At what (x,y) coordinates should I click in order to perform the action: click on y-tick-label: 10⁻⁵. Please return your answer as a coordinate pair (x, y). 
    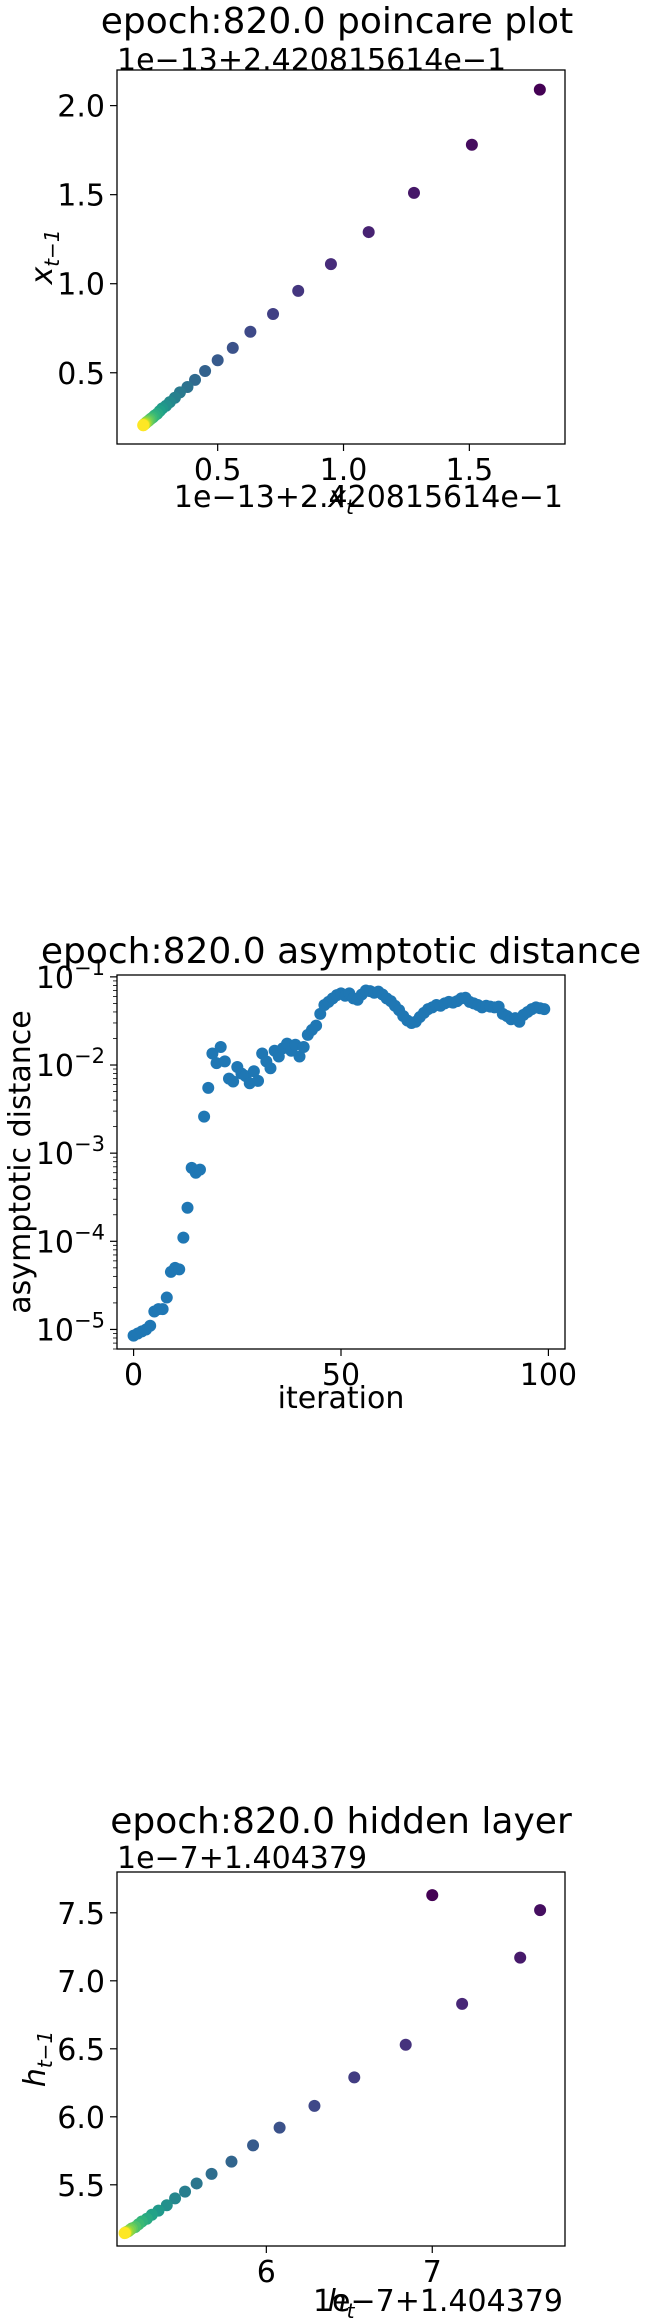
    Looking at the image, I should click on (70, 1328).